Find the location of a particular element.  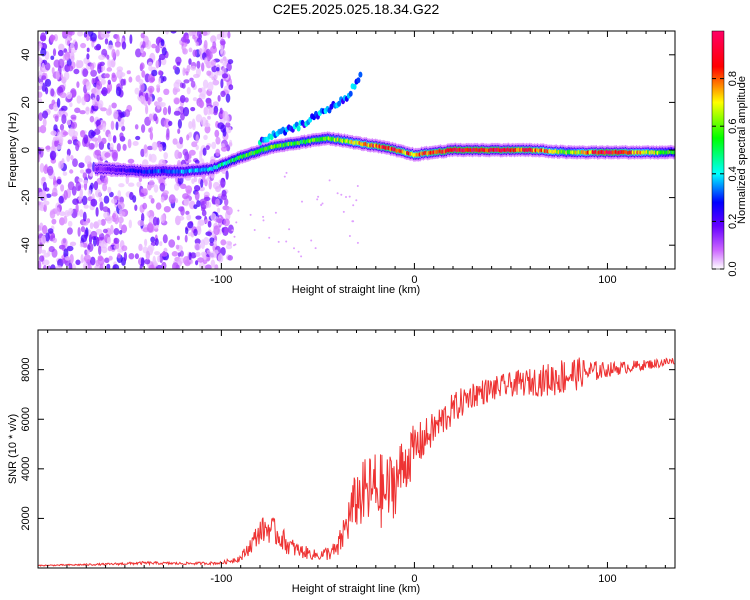

y-tick-label: 2000 is located at coordinates (26, 518).